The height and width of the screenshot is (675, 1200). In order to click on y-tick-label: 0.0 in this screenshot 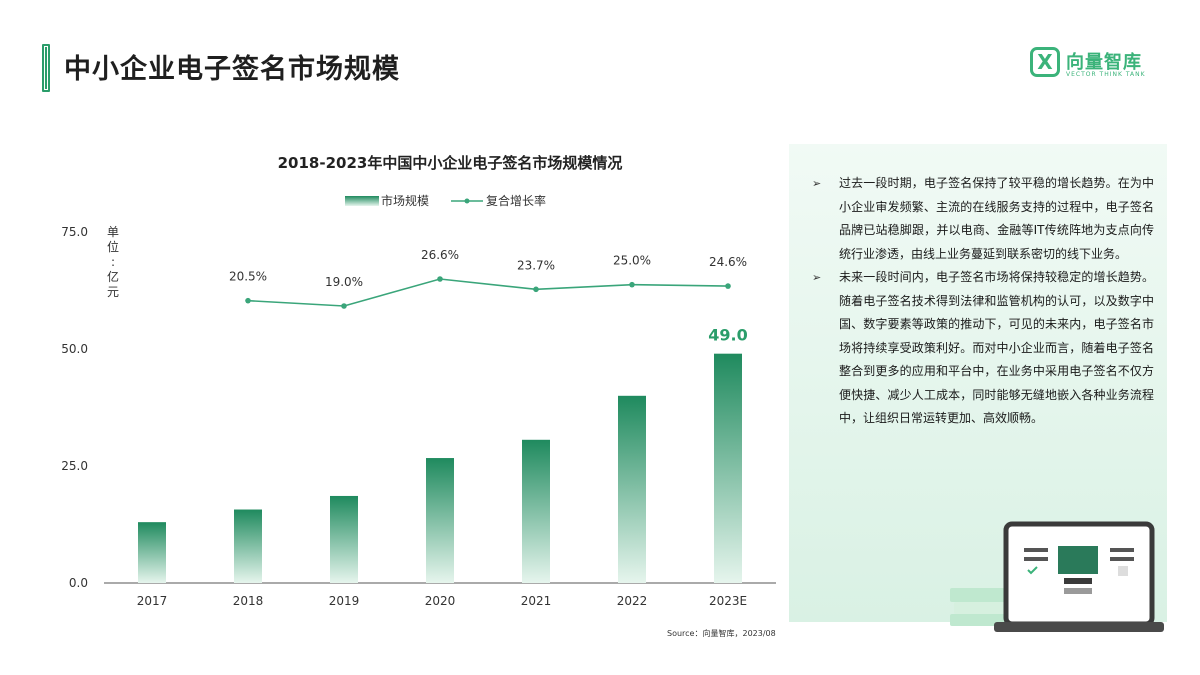, I will do `click(78, 583)`.